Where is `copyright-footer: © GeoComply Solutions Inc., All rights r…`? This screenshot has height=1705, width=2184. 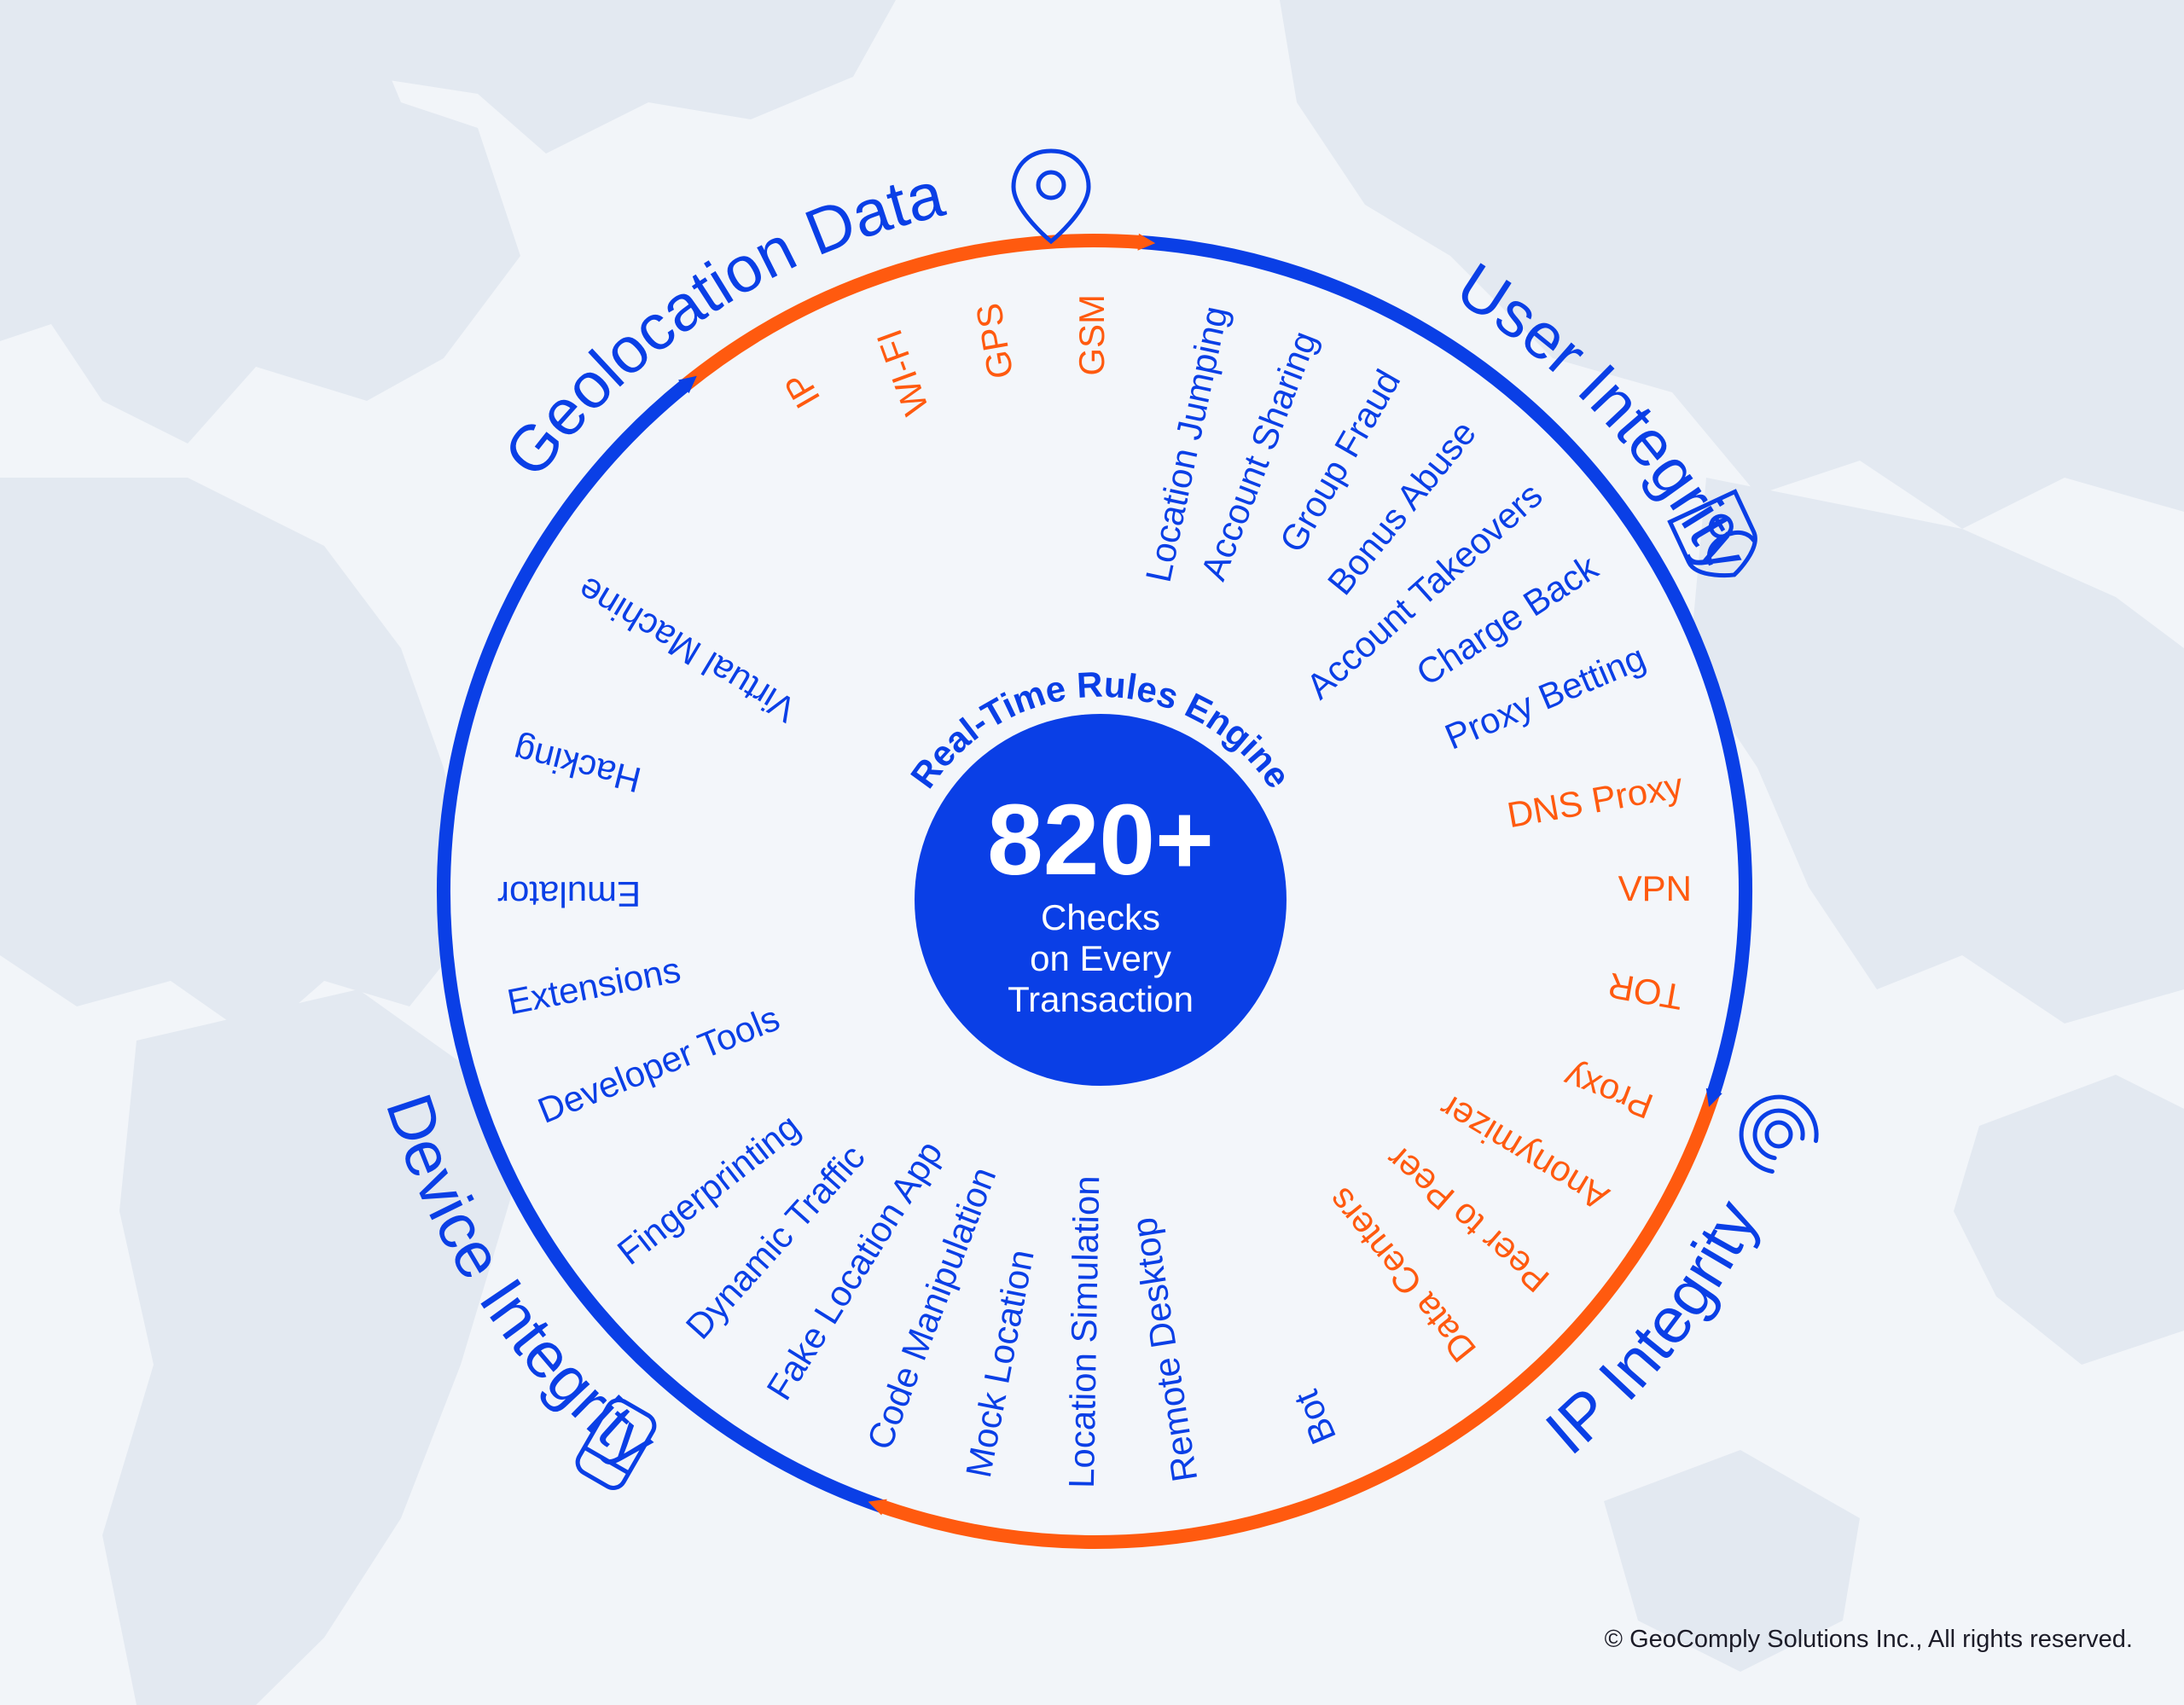 copyright-footer: © GeoComply Solutions Inc., All rights r… is located at coordinates (1868, 1639).